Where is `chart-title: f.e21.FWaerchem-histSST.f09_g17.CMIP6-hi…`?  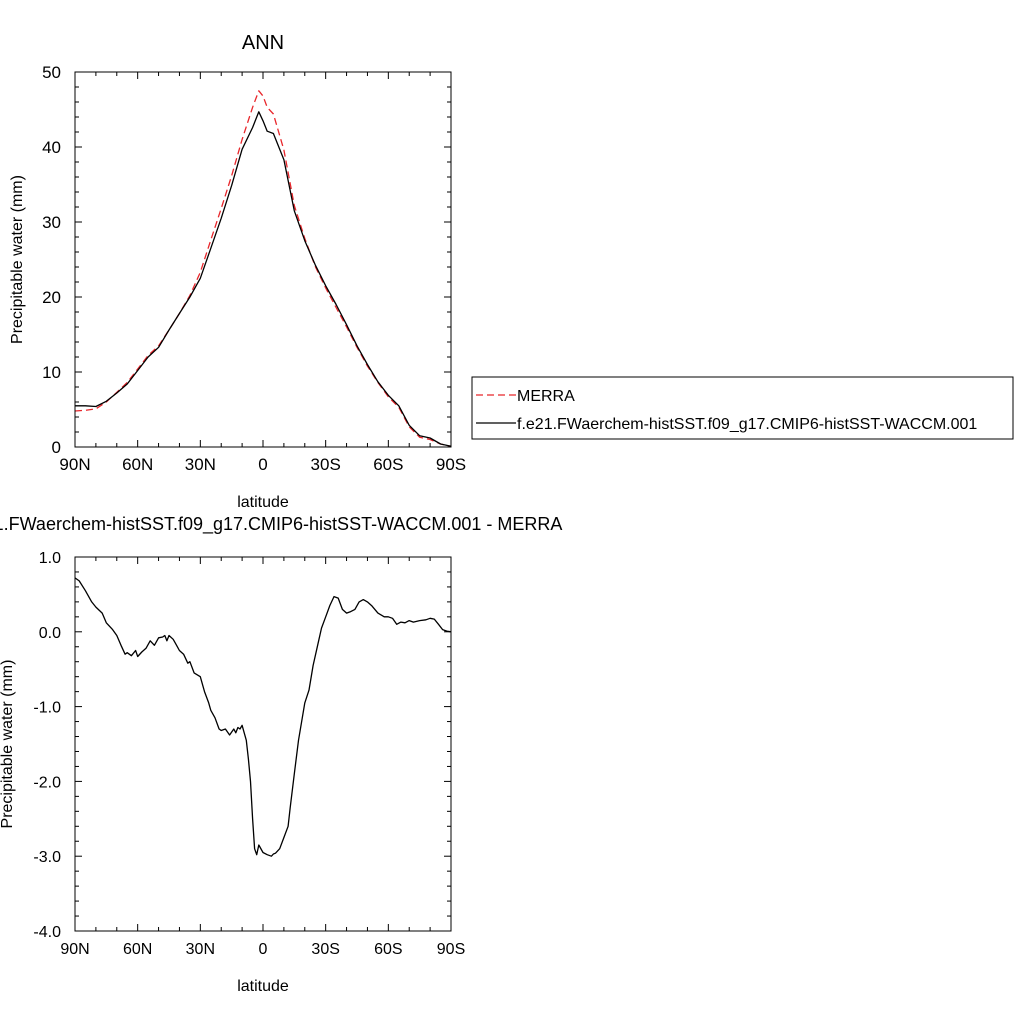
chart-title: f.e21.FWaerchem-histSST.f09_g17.CMIP6-hi… is located at coordinates (281, 524).